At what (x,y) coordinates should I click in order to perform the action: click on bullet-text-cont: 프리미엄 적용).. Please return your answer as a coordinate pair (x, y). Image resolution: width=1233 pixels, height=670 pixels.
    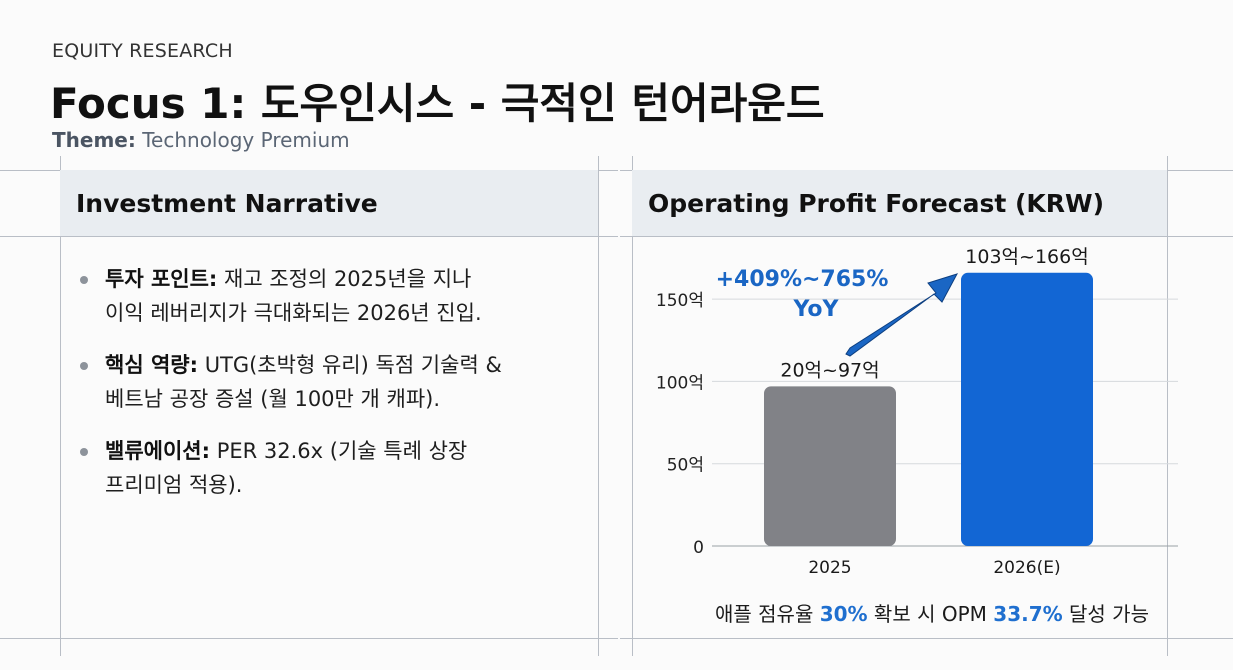
    Looking at the image, I should click on (174, 485).